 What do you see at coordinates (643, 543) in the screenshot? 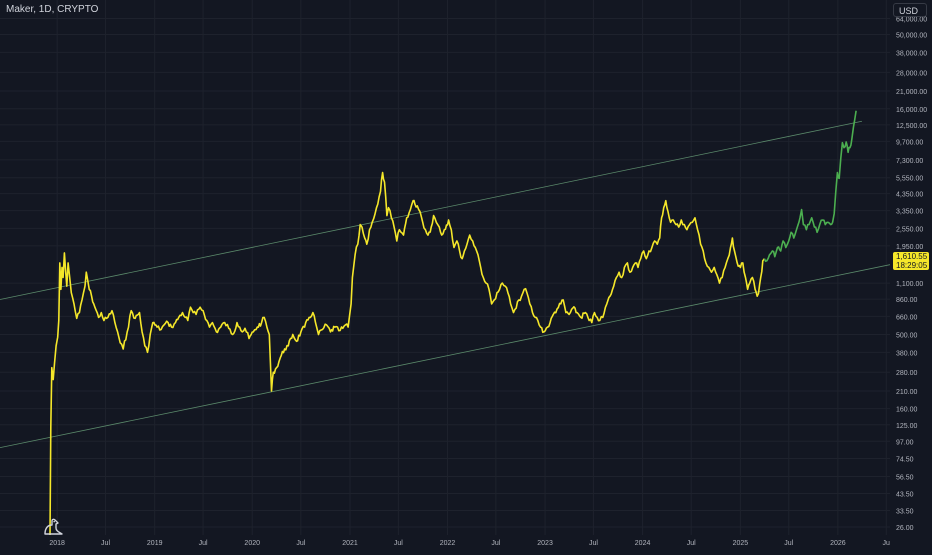
I see `x-tick-label: 2024` at bounding box center [643, 543].